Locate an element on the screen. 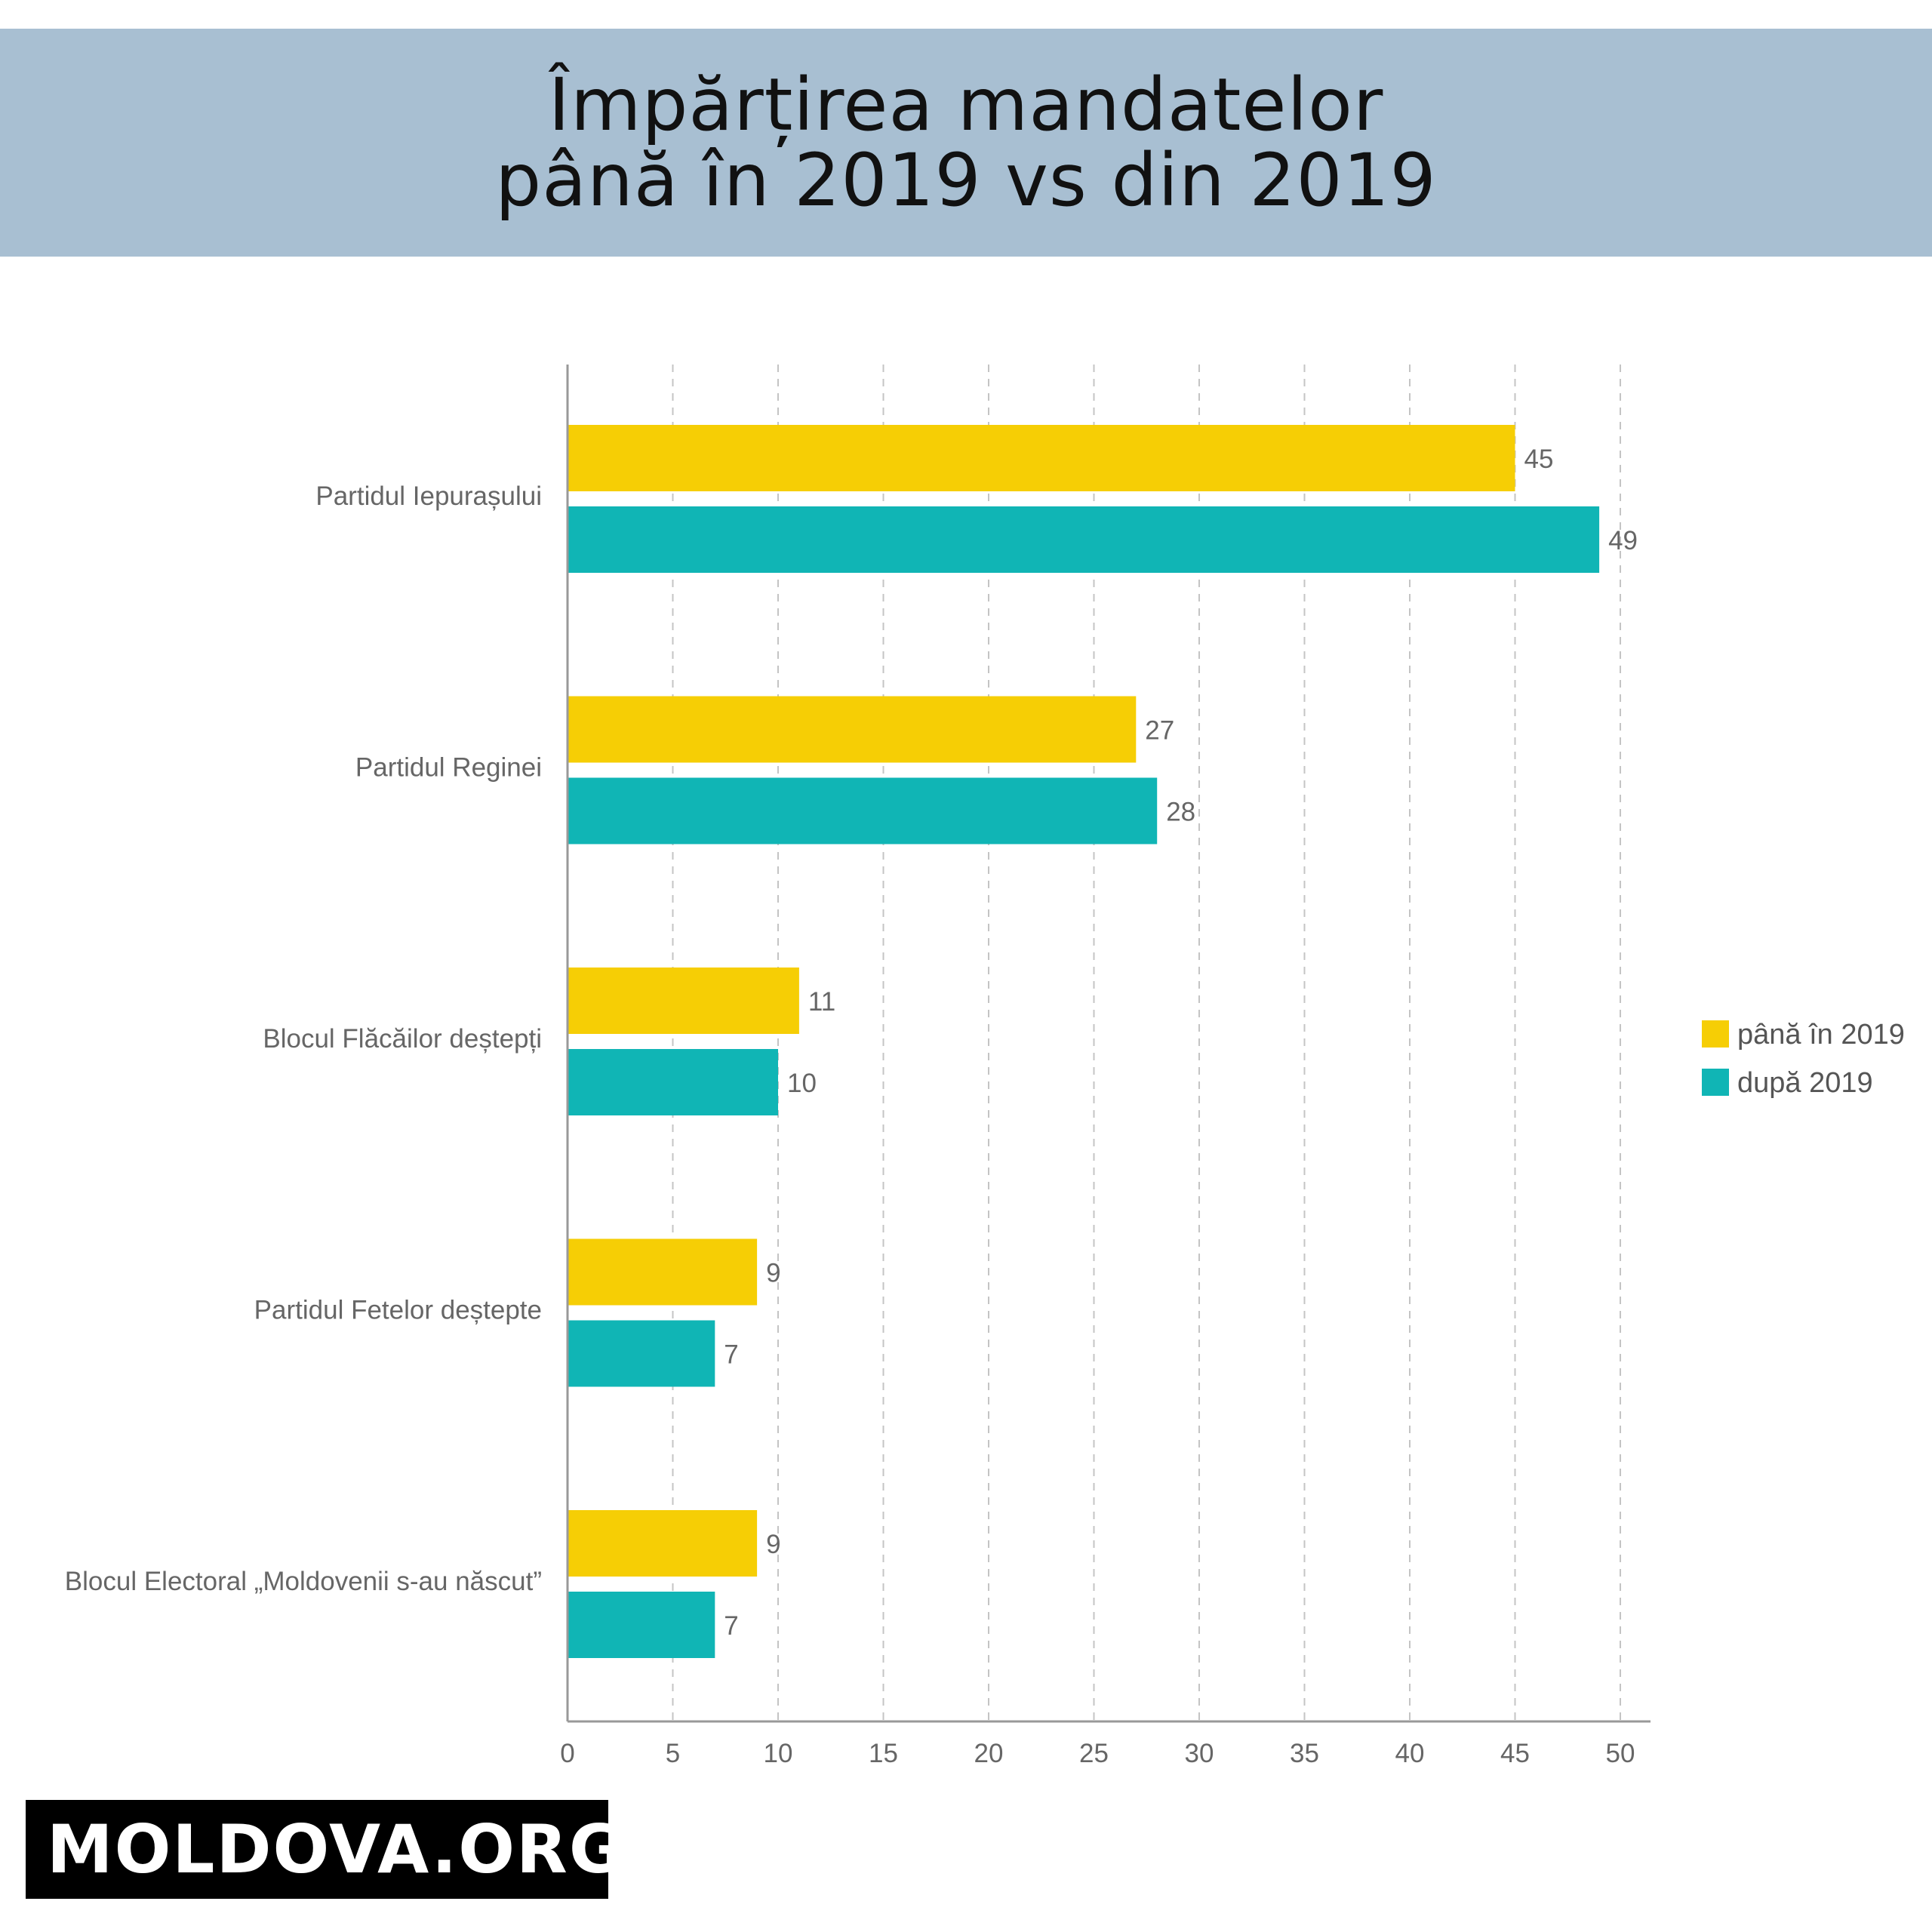 Image resolution: width=1932 pixels, height=1932 pixels. x-tick-label: 15 is located at coordinates (883, 1753).